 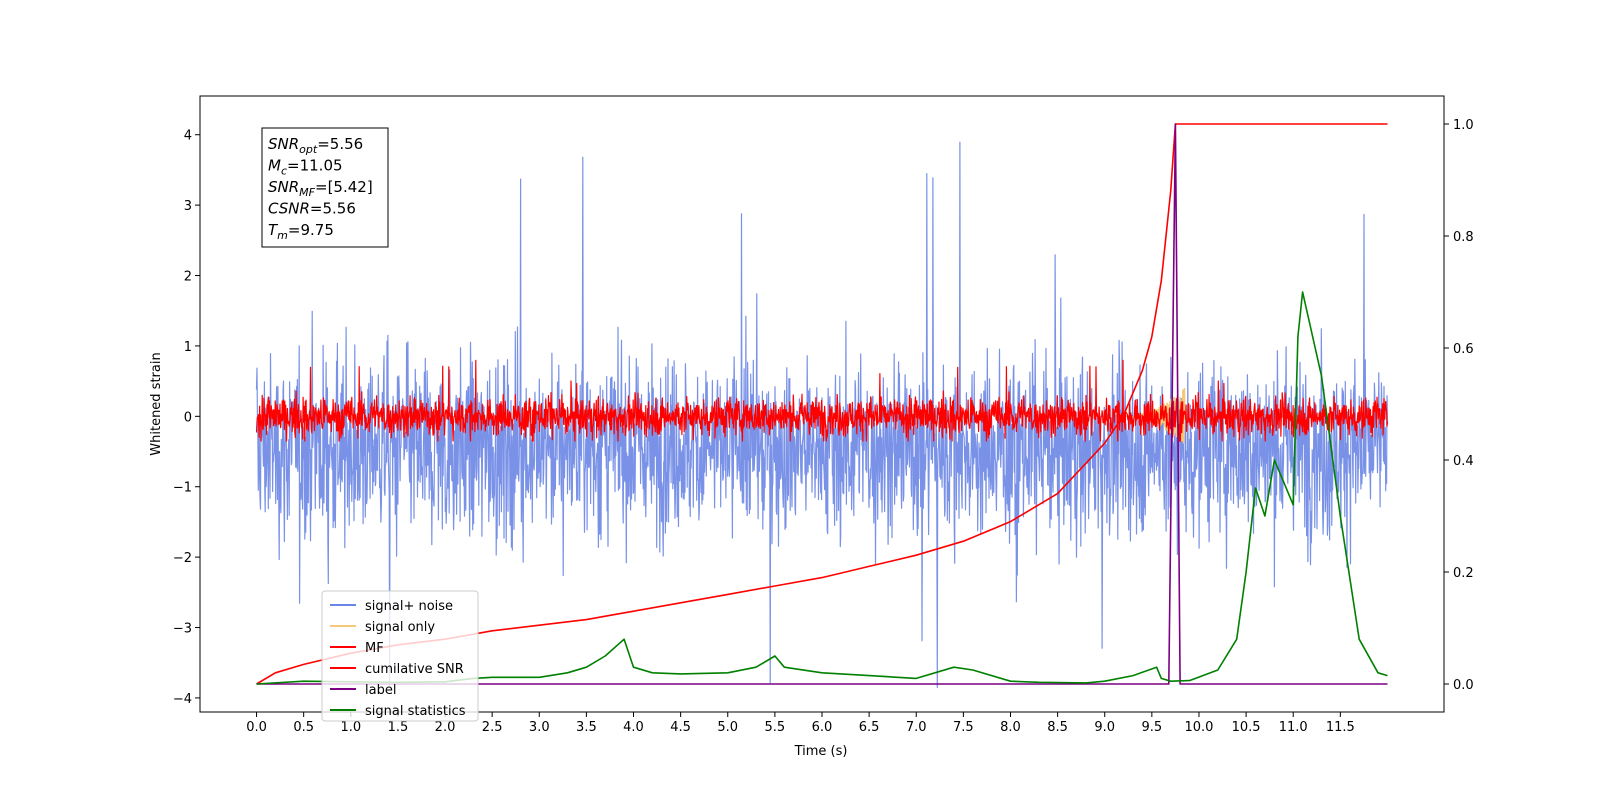 What do you see at coordinates (305, 167) in the screenshot?
I see `annotation-line: Mc=11.05` at bounding box center [305, 167].